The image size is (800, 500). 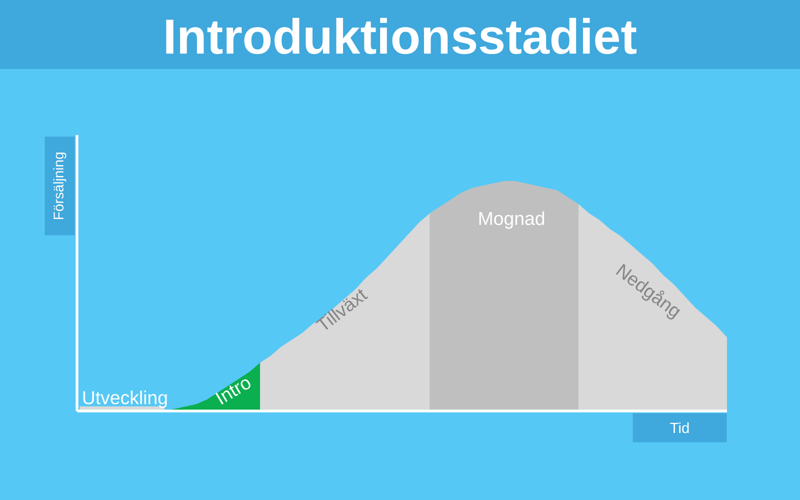 What do you see at coordinates (511, 220) in the screenshot?
I see `series-label: Mognad` at bounding box center [511, 220].